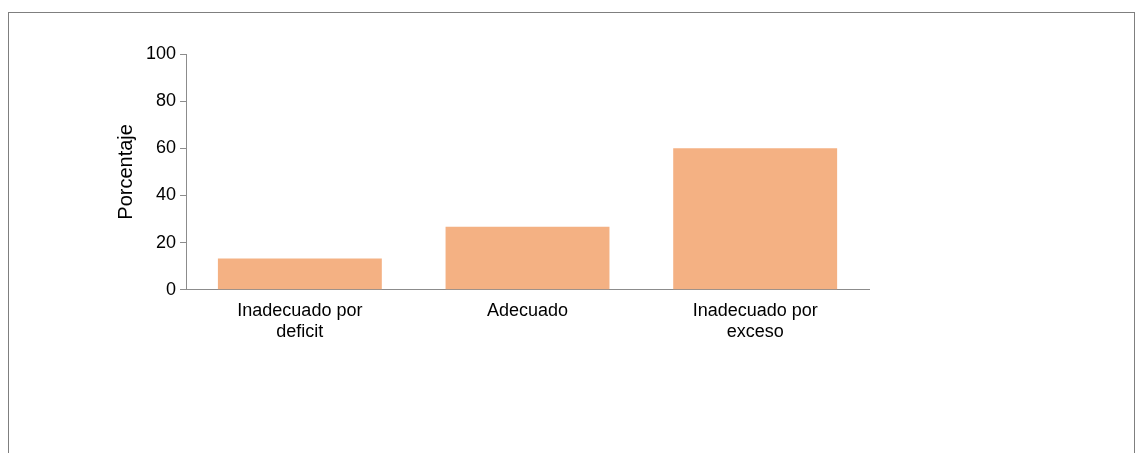 This screenshot has width=1139, height=453. Describe the element at coordinates (527, 309) in the screenshot. I see `x-tick-label: Adecuado` at that location.